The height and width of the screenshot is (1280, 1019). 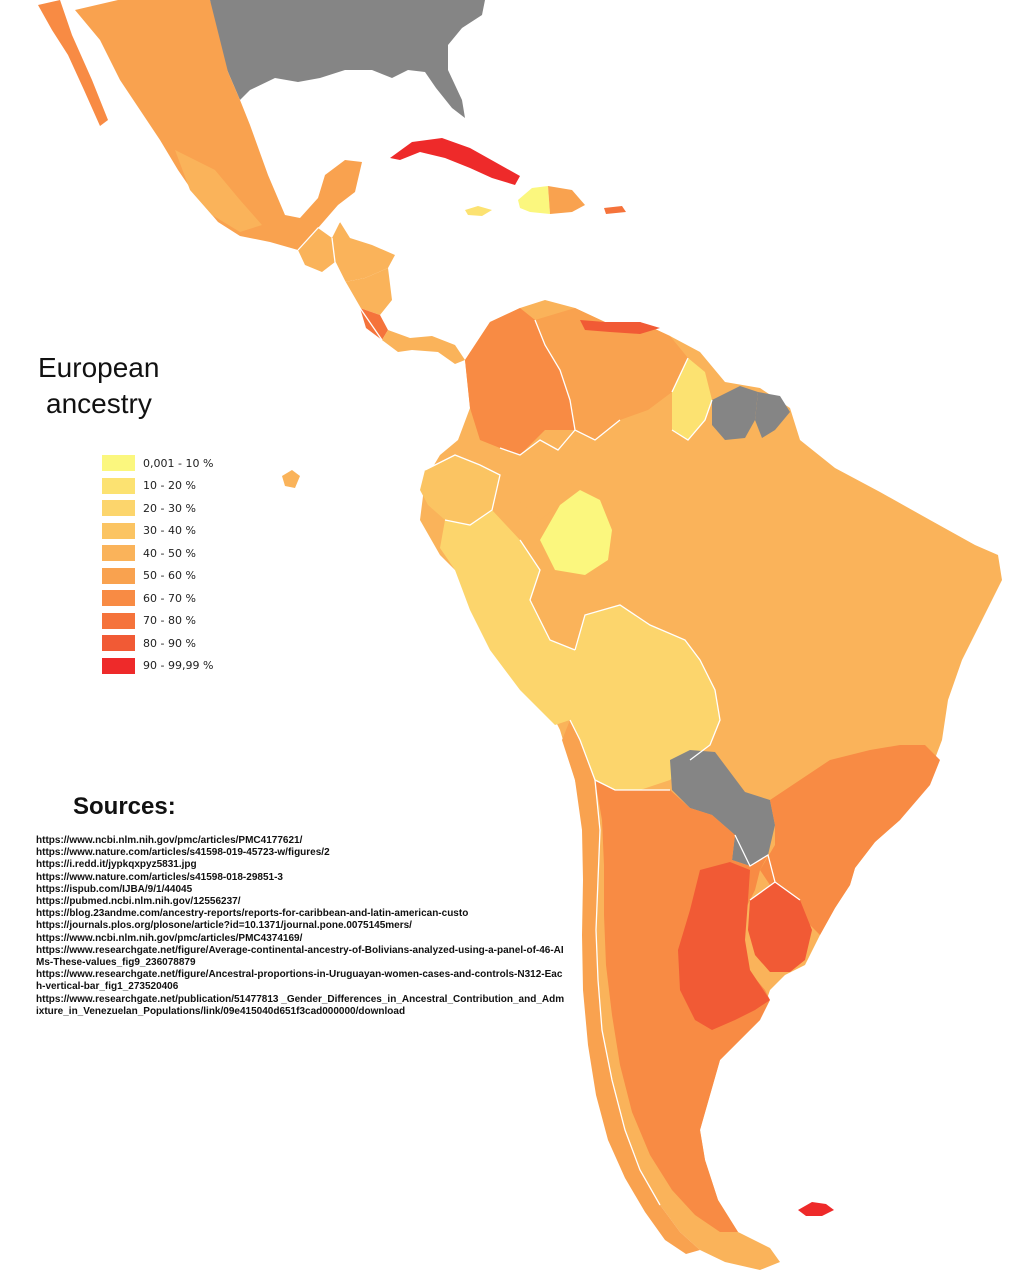 I want to click on region-buenos-aires-pampa, so click(x=724, y=946).